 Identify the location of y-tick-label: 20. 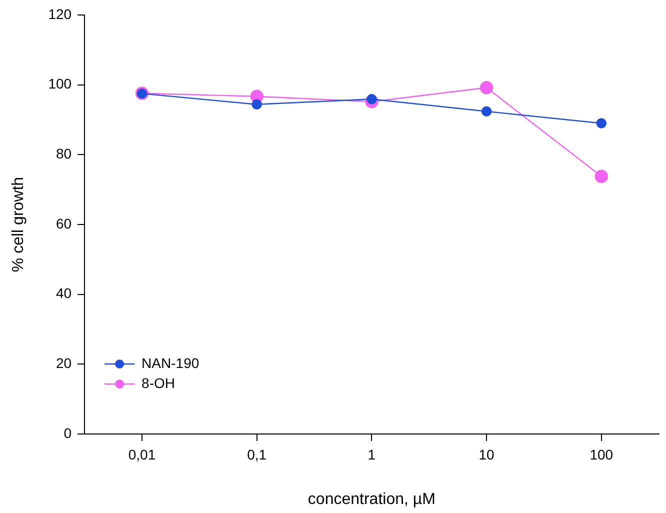
(64, 363).